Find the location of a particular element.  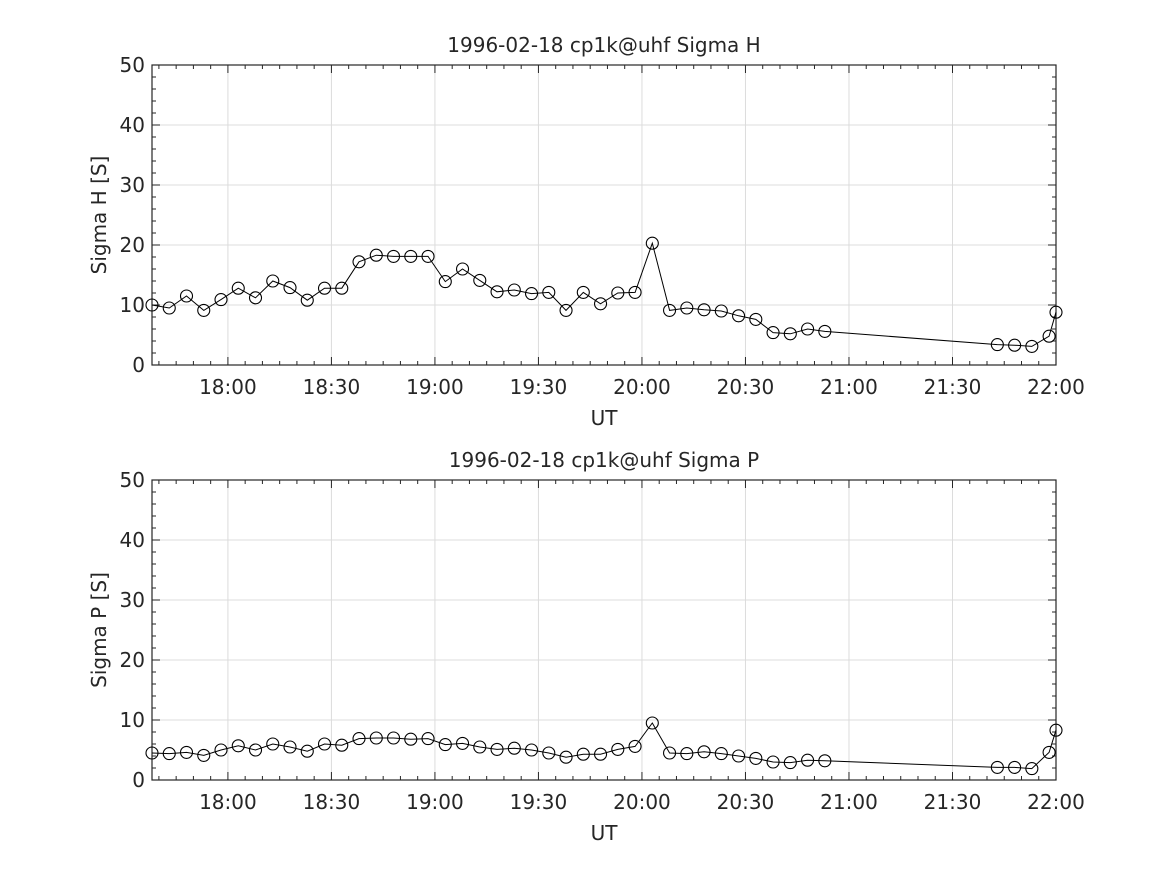

x-axis-label: UT is located at coordinates (605, 833).